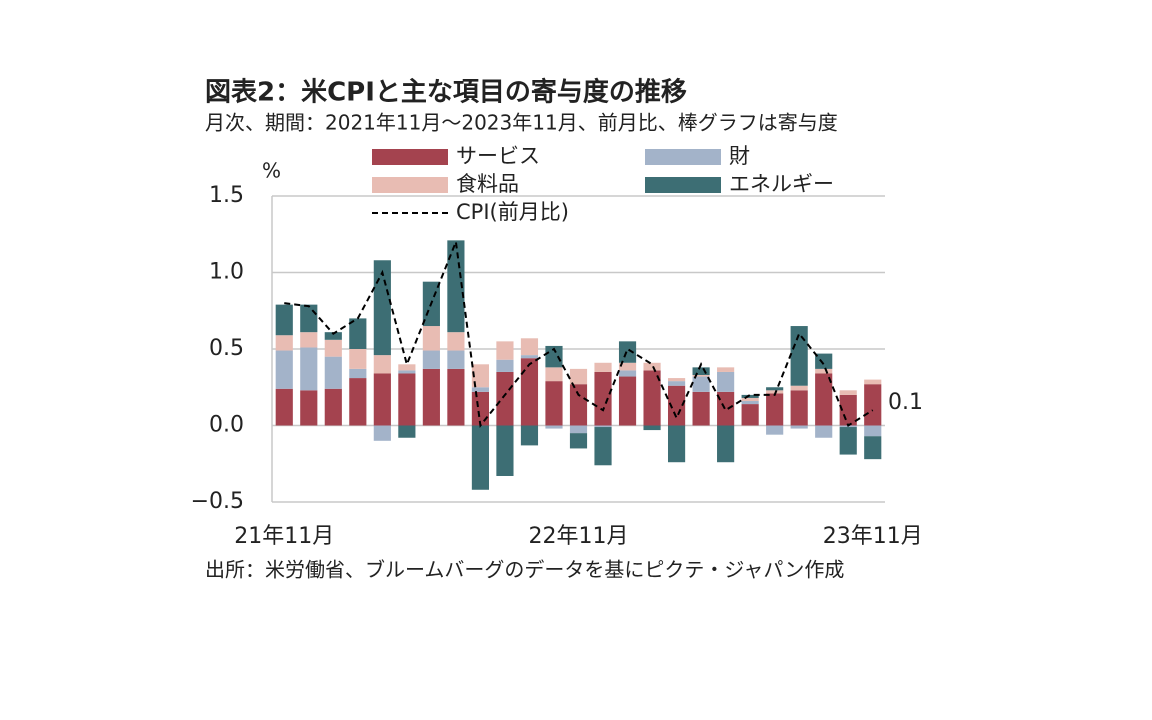 This screenshot has width=1152, height=720. Describe the element at coordinates (217, 501) in the screenshot. I see `y-tick-label: −0.5` at that location.